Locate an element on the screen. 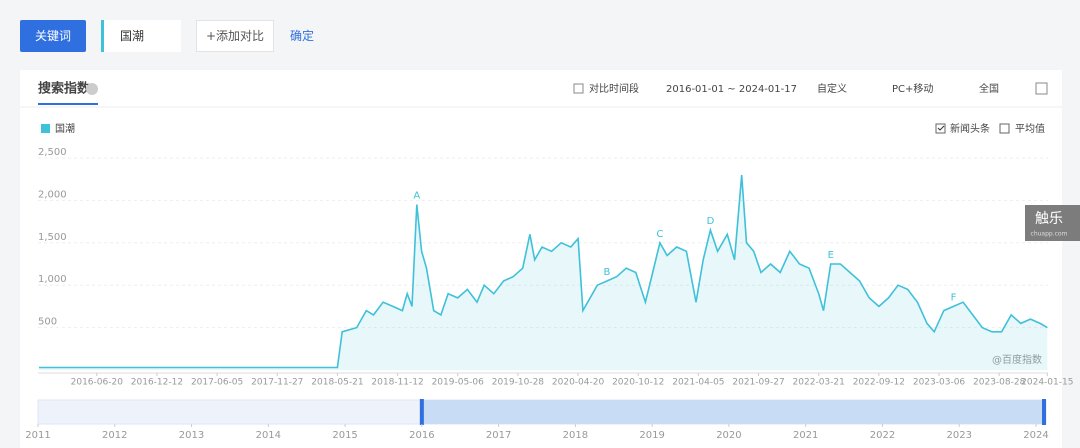  export-icon is located at coordinates (1041, 88).